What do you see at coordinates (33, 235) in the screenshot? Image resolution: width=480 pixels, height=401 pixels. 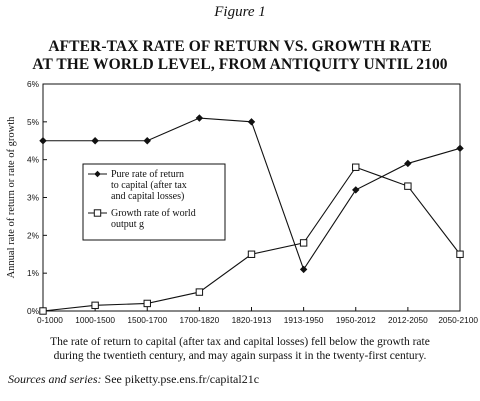 I see `y-tick-label: 2%` at bounding box center [33, 235].